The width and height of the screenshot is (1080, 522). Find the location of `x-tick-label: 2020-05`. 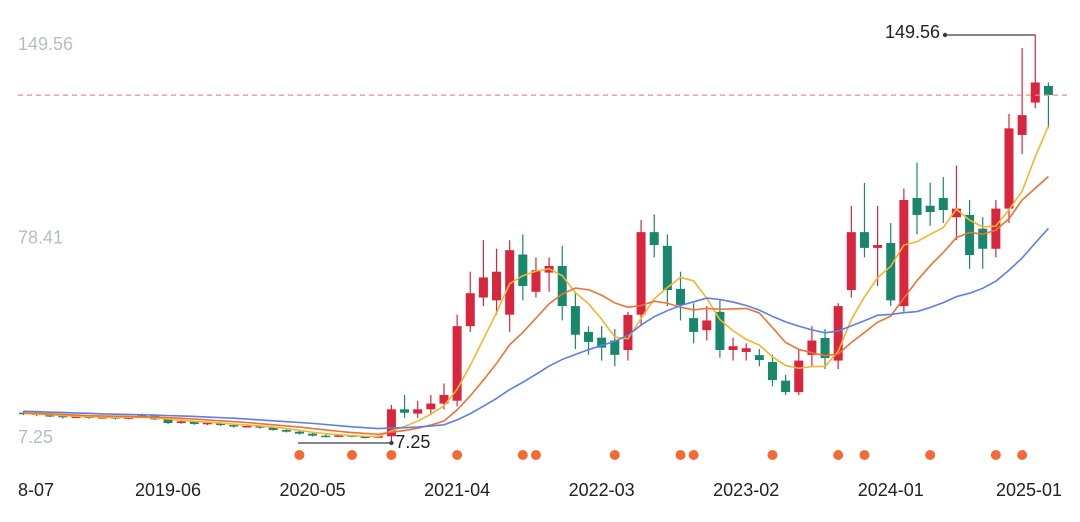

x-tick-label: 2020-05 is located at coordinates (313, 490).